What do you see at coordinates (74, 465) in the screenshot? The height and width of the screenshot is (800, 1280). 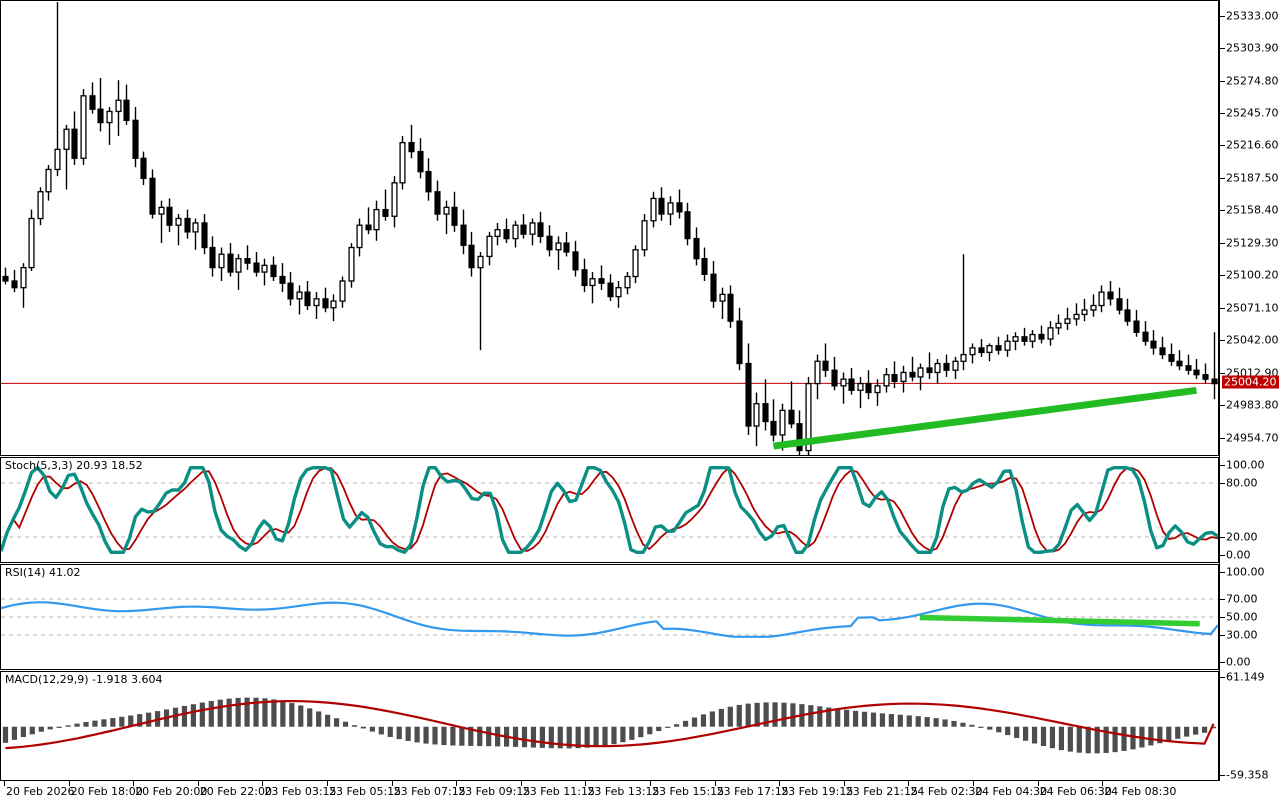 I see `stochastic-label: Stoch(5,3,3) 20.93 18.52` at bounding box center [74, 465].